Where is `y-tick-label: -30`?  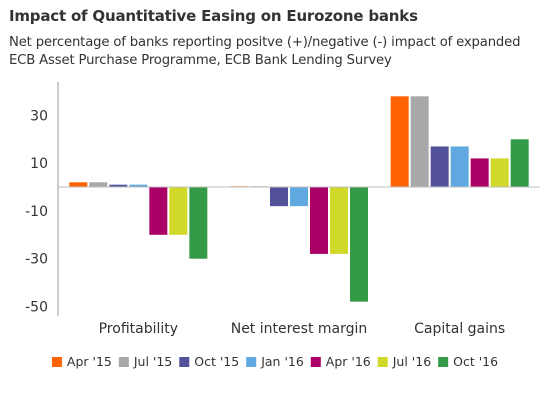
y-tick-label: -30 is located at coordinates (36, 260).